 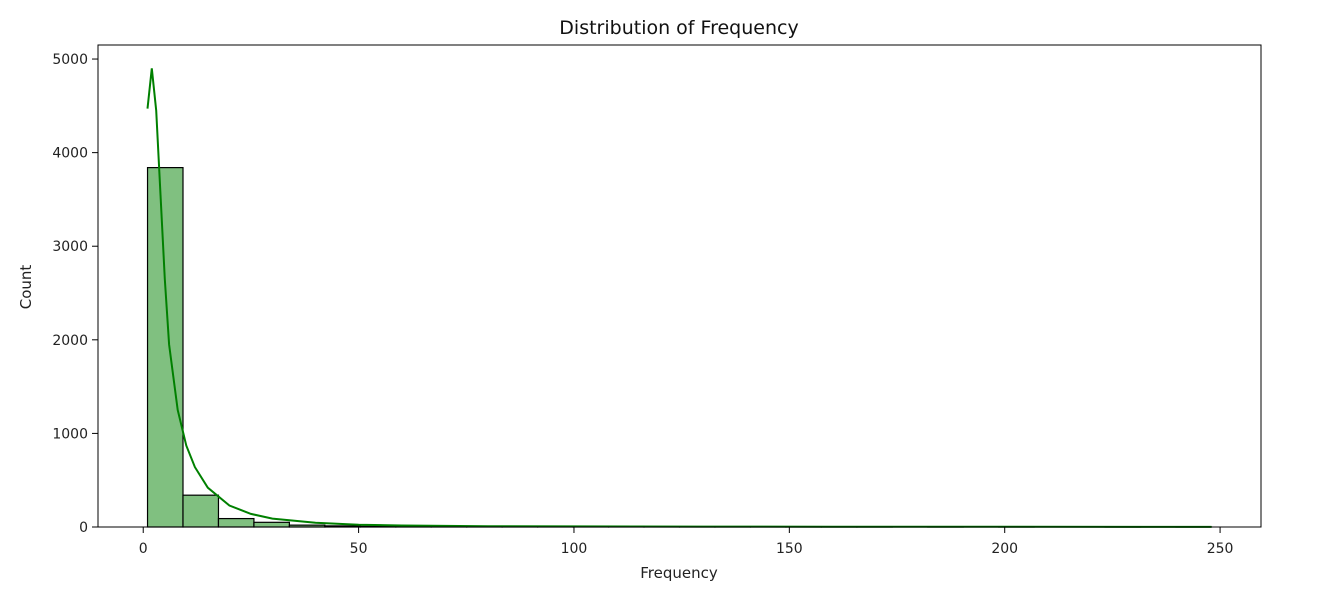 What do you see at coordinates (678, 28) in the screenshot?
I see `chart-title: Distribution of Frequency` at bounding box center [678, 28].